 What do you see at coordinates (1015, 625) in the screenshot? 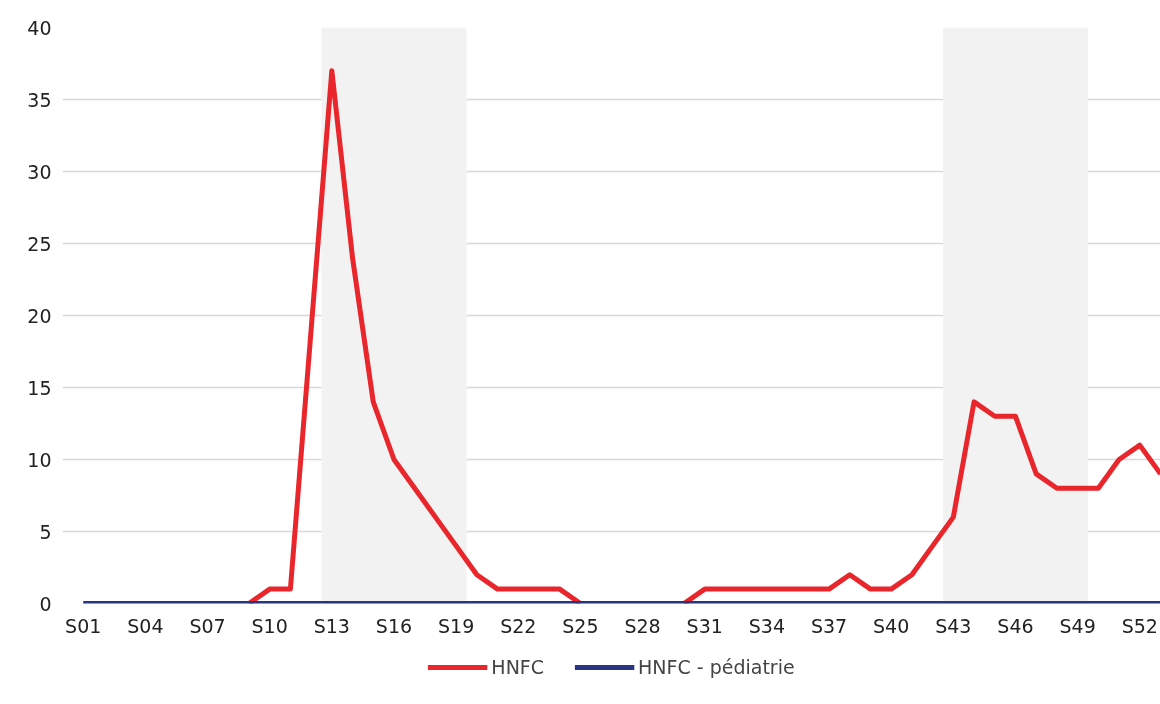
I see `x-tick-label: S46` at bounding box center [1015, 625].